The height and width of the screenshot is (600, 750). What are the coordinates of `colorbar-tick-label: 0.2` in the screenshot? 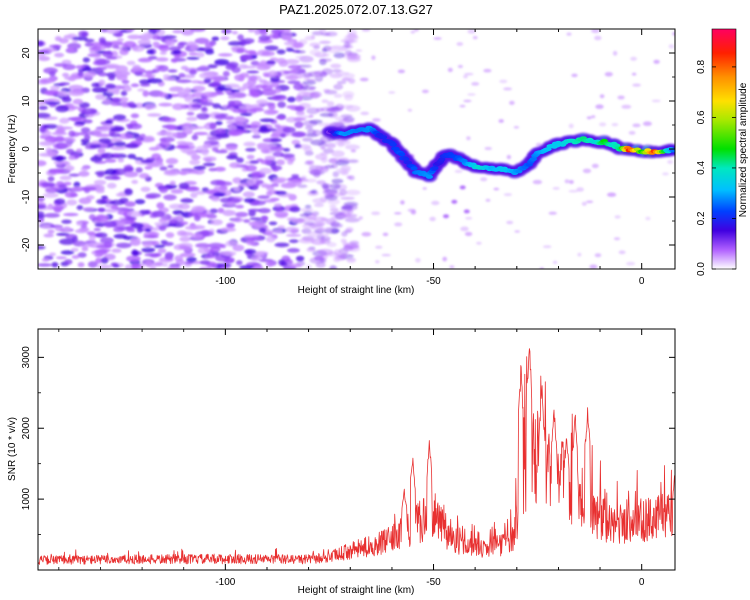 It's located at (701, 218).